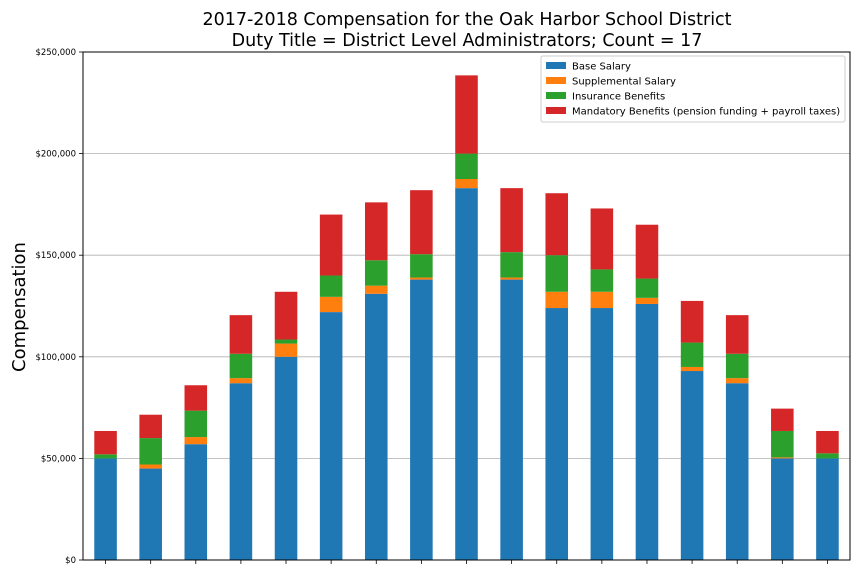 Image resolution: width=864 pixels, height=576 pixels. What do you see at coordinates (55, 155) in the screenshot?
I see `y-tick-label: $200,000` at bounding box center [55, 155].